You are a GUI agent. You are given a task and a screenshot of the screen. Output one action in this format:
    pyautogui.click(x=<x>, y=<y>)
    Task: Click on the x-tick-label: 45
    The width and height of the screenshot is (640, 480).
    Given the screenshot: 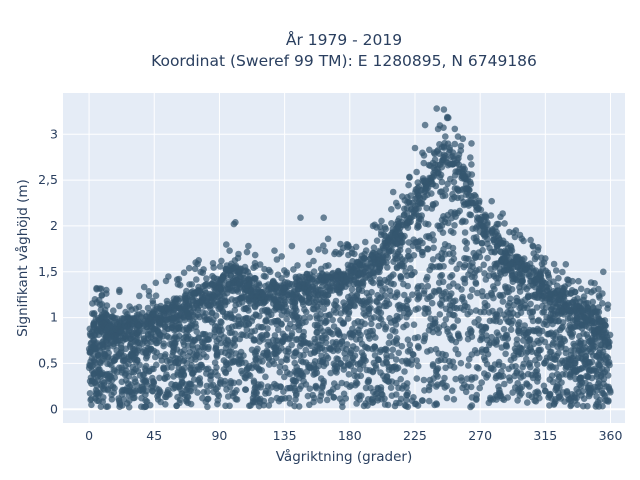 What is the action you would take?
    pyautogui.click(x=154, y=435)
    